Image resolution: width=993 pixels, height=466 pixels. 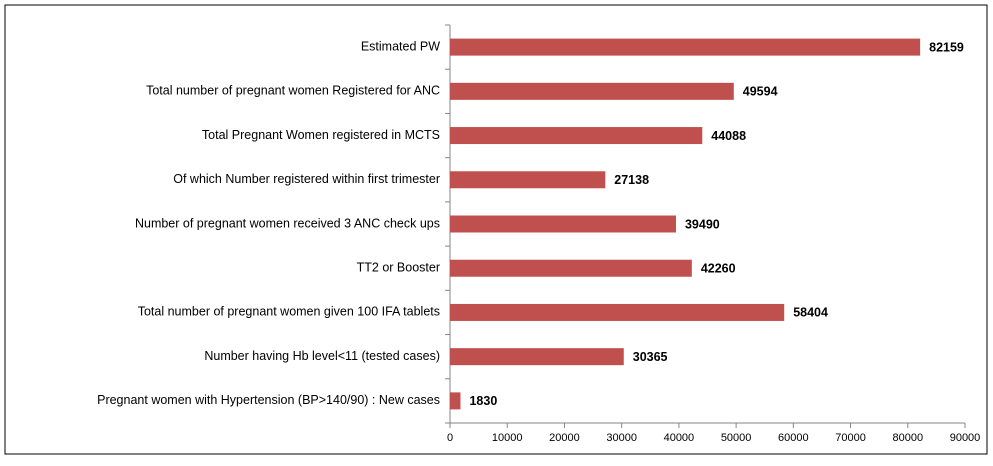 What do you see at coordinates (631, 180) in the screenshot?
I see `data-label: 27138` at bounding box center [631, 180].